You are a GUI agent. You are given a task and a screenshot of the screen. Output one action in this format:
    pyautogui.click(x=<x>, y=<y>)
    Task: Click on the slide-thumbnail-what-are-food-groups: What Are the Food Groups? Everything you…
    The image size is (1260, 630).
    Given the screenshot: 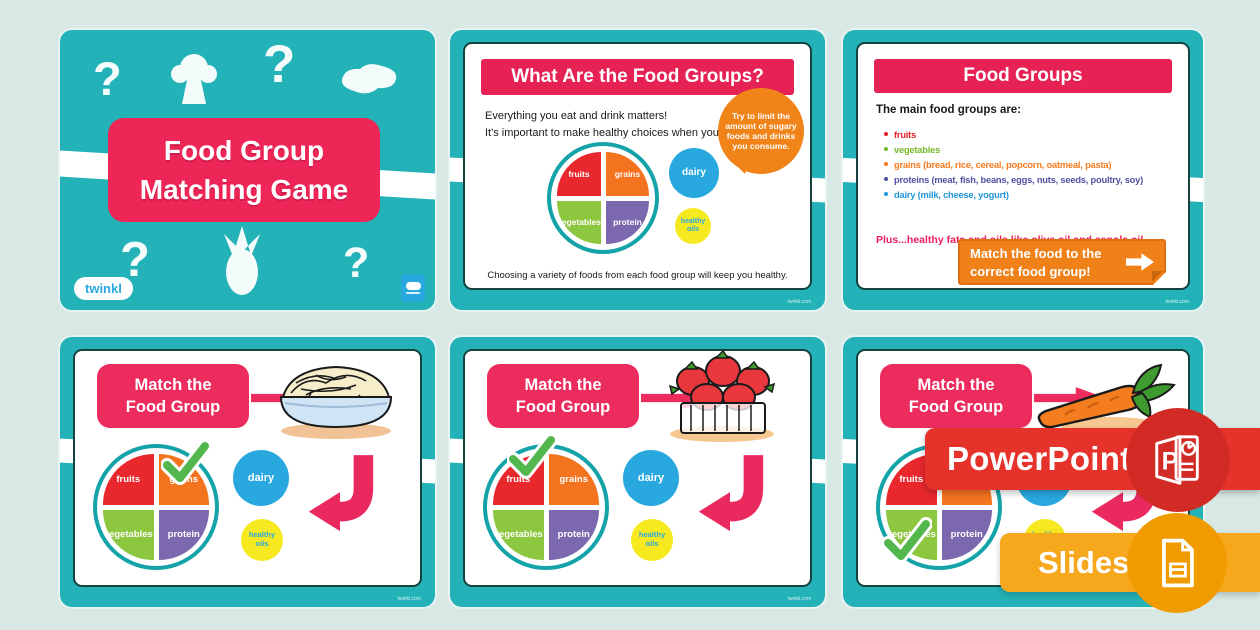 What is the action you would take?
    pyautogui.click(x=637, y=170)
    